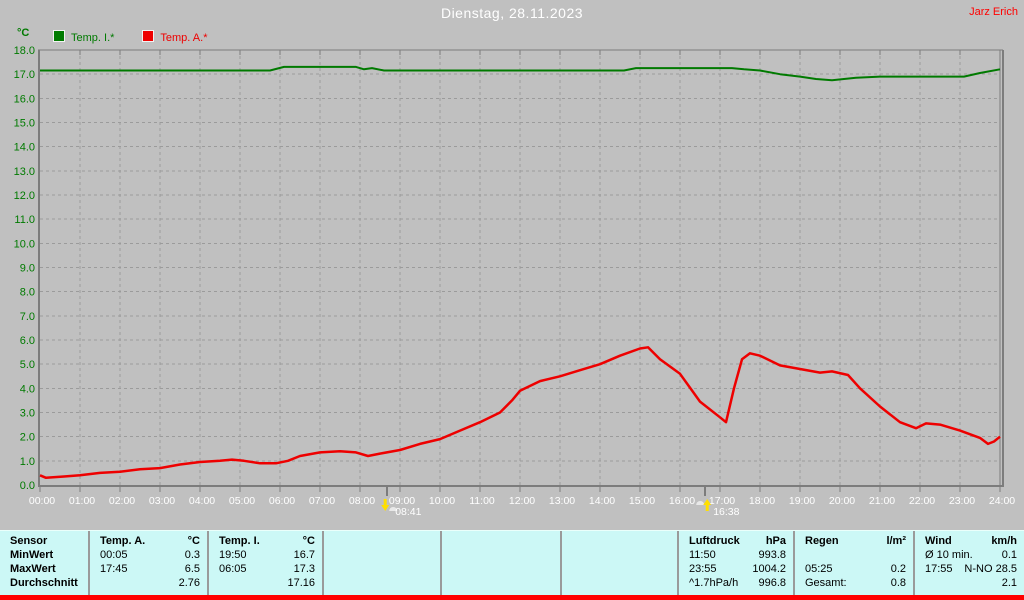 The width and height of the screenshot is (1024, 600). Describe the element at coordinates (44, 583) in the screenshot. I see `row-label: Durchschnitt` at that location.